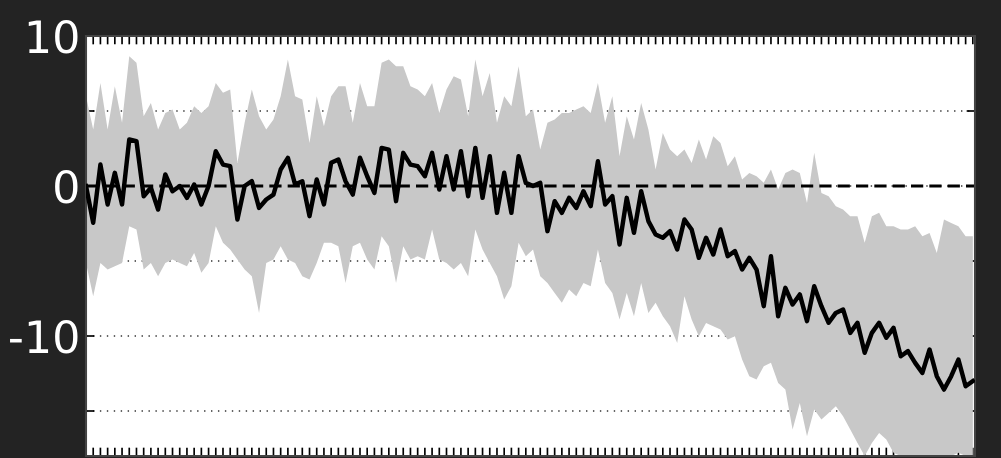 The height and width of the screenshot is (458, 1001). Describe the element at coordinates (53, 36) in the screenshot. I see `y-tick-label: 10` at that location.